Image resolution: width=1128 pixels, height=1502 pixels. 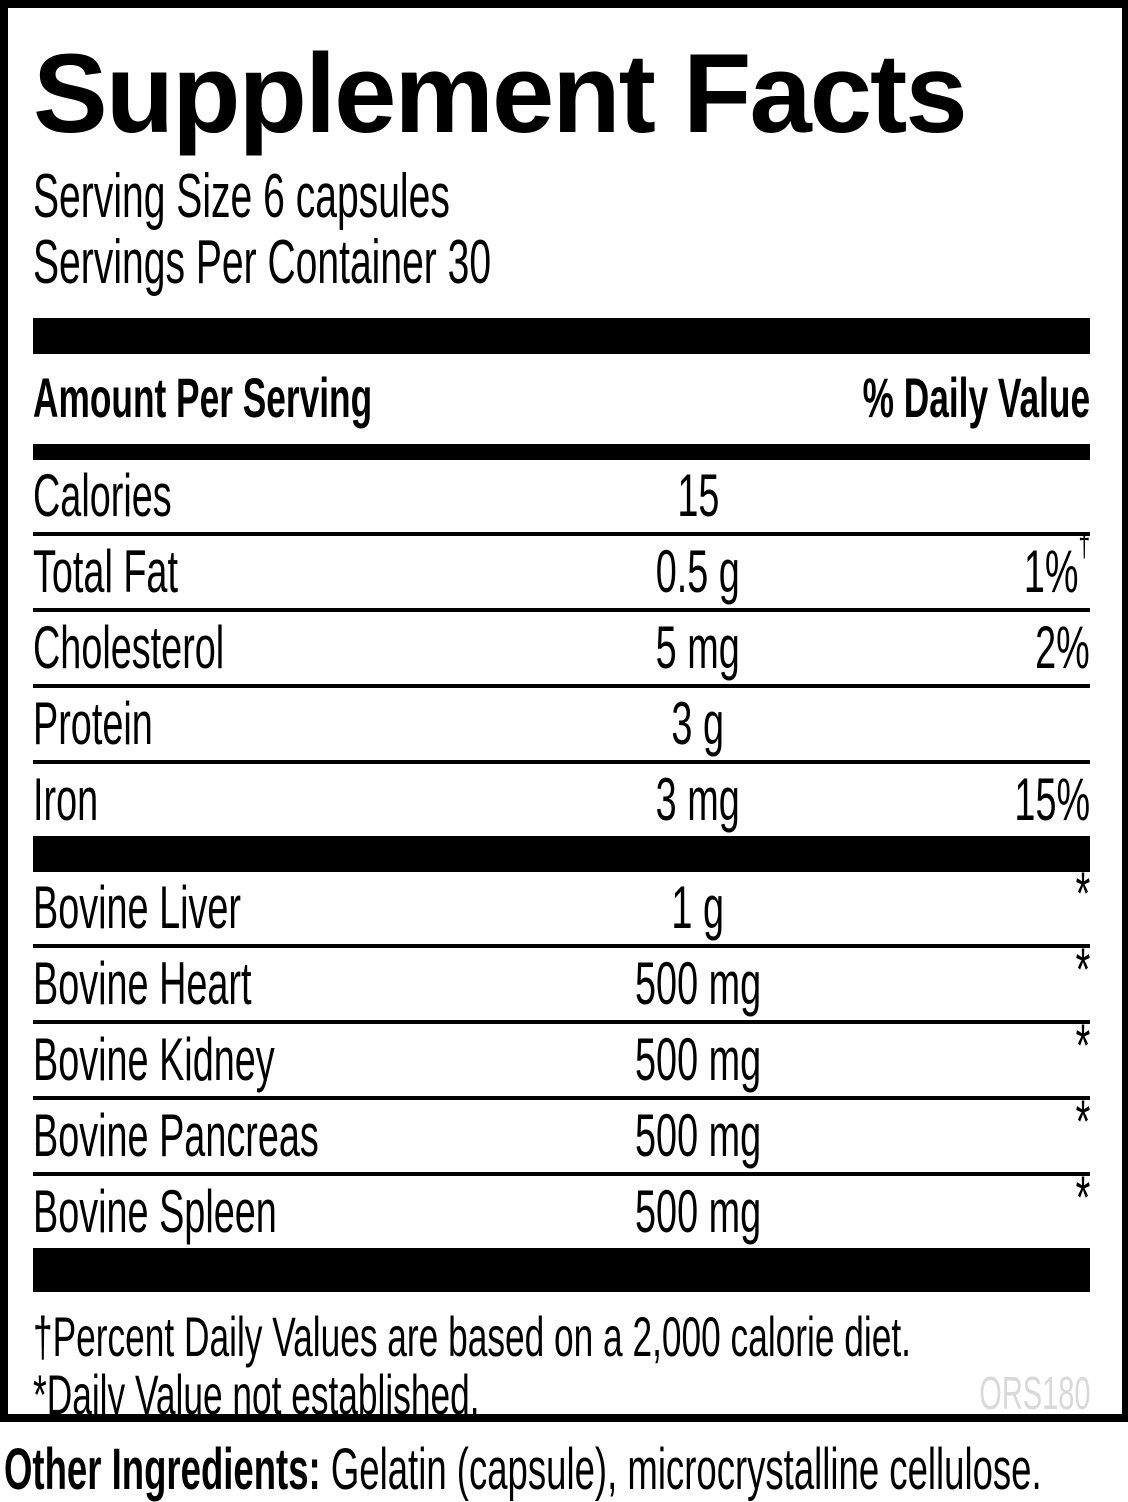 I want to click on other-ingredients-label: Other Ingredients:, so click(x=162, y=1469).